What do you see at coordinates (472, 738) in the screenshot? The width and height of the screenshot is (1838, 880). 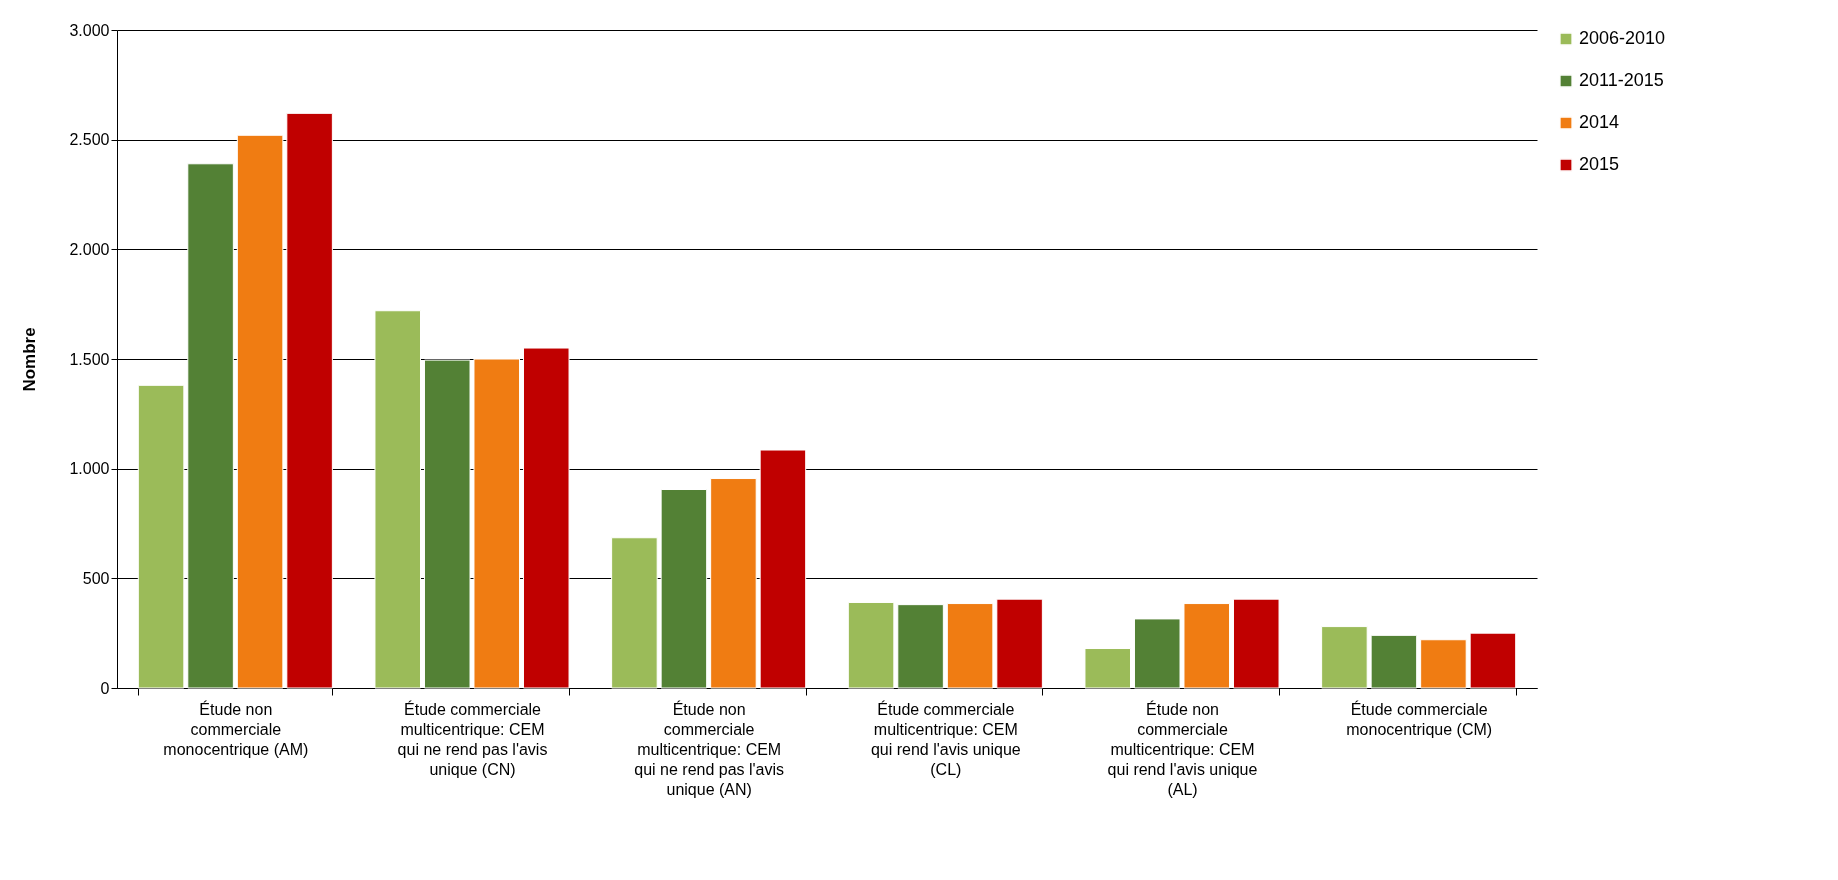 I see `x-tick-label: Étude commerciale multicentrique: CEM qui ne rend pas l'avis unique (CN)` at bounding box center [472, 738].